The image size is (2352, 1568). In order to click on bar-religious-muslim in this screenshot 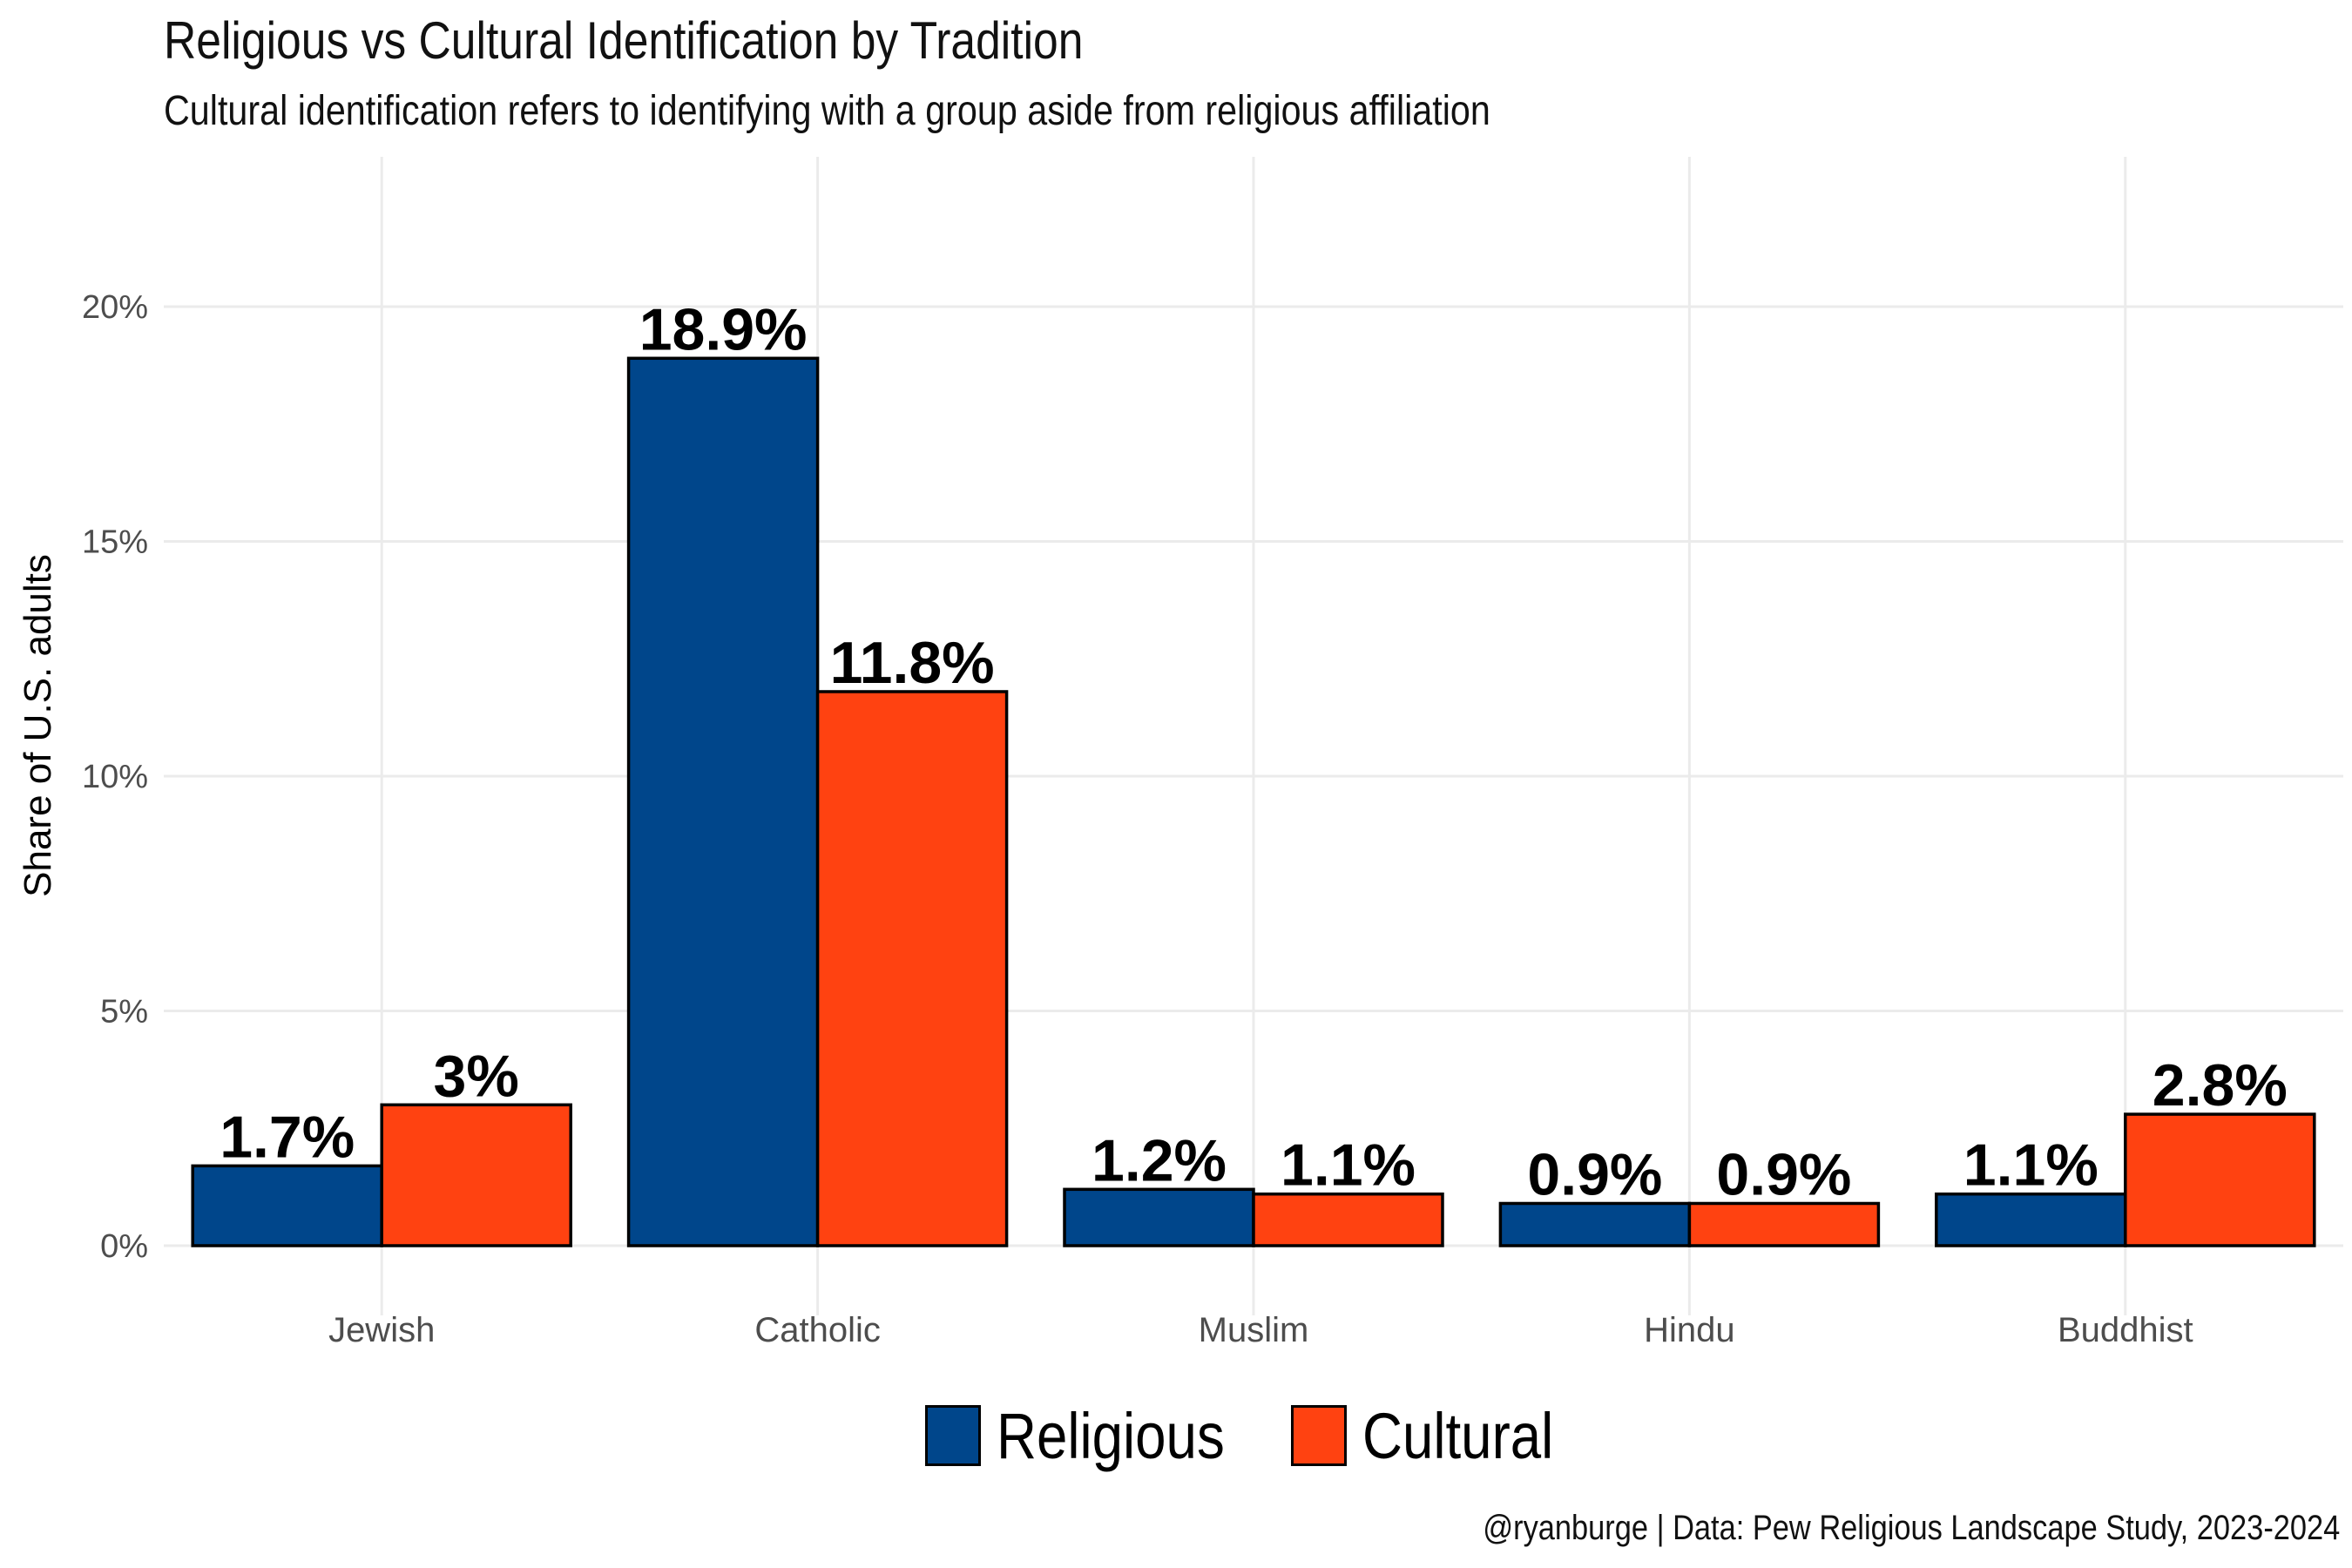, I will do `click(1159, 1217)`.